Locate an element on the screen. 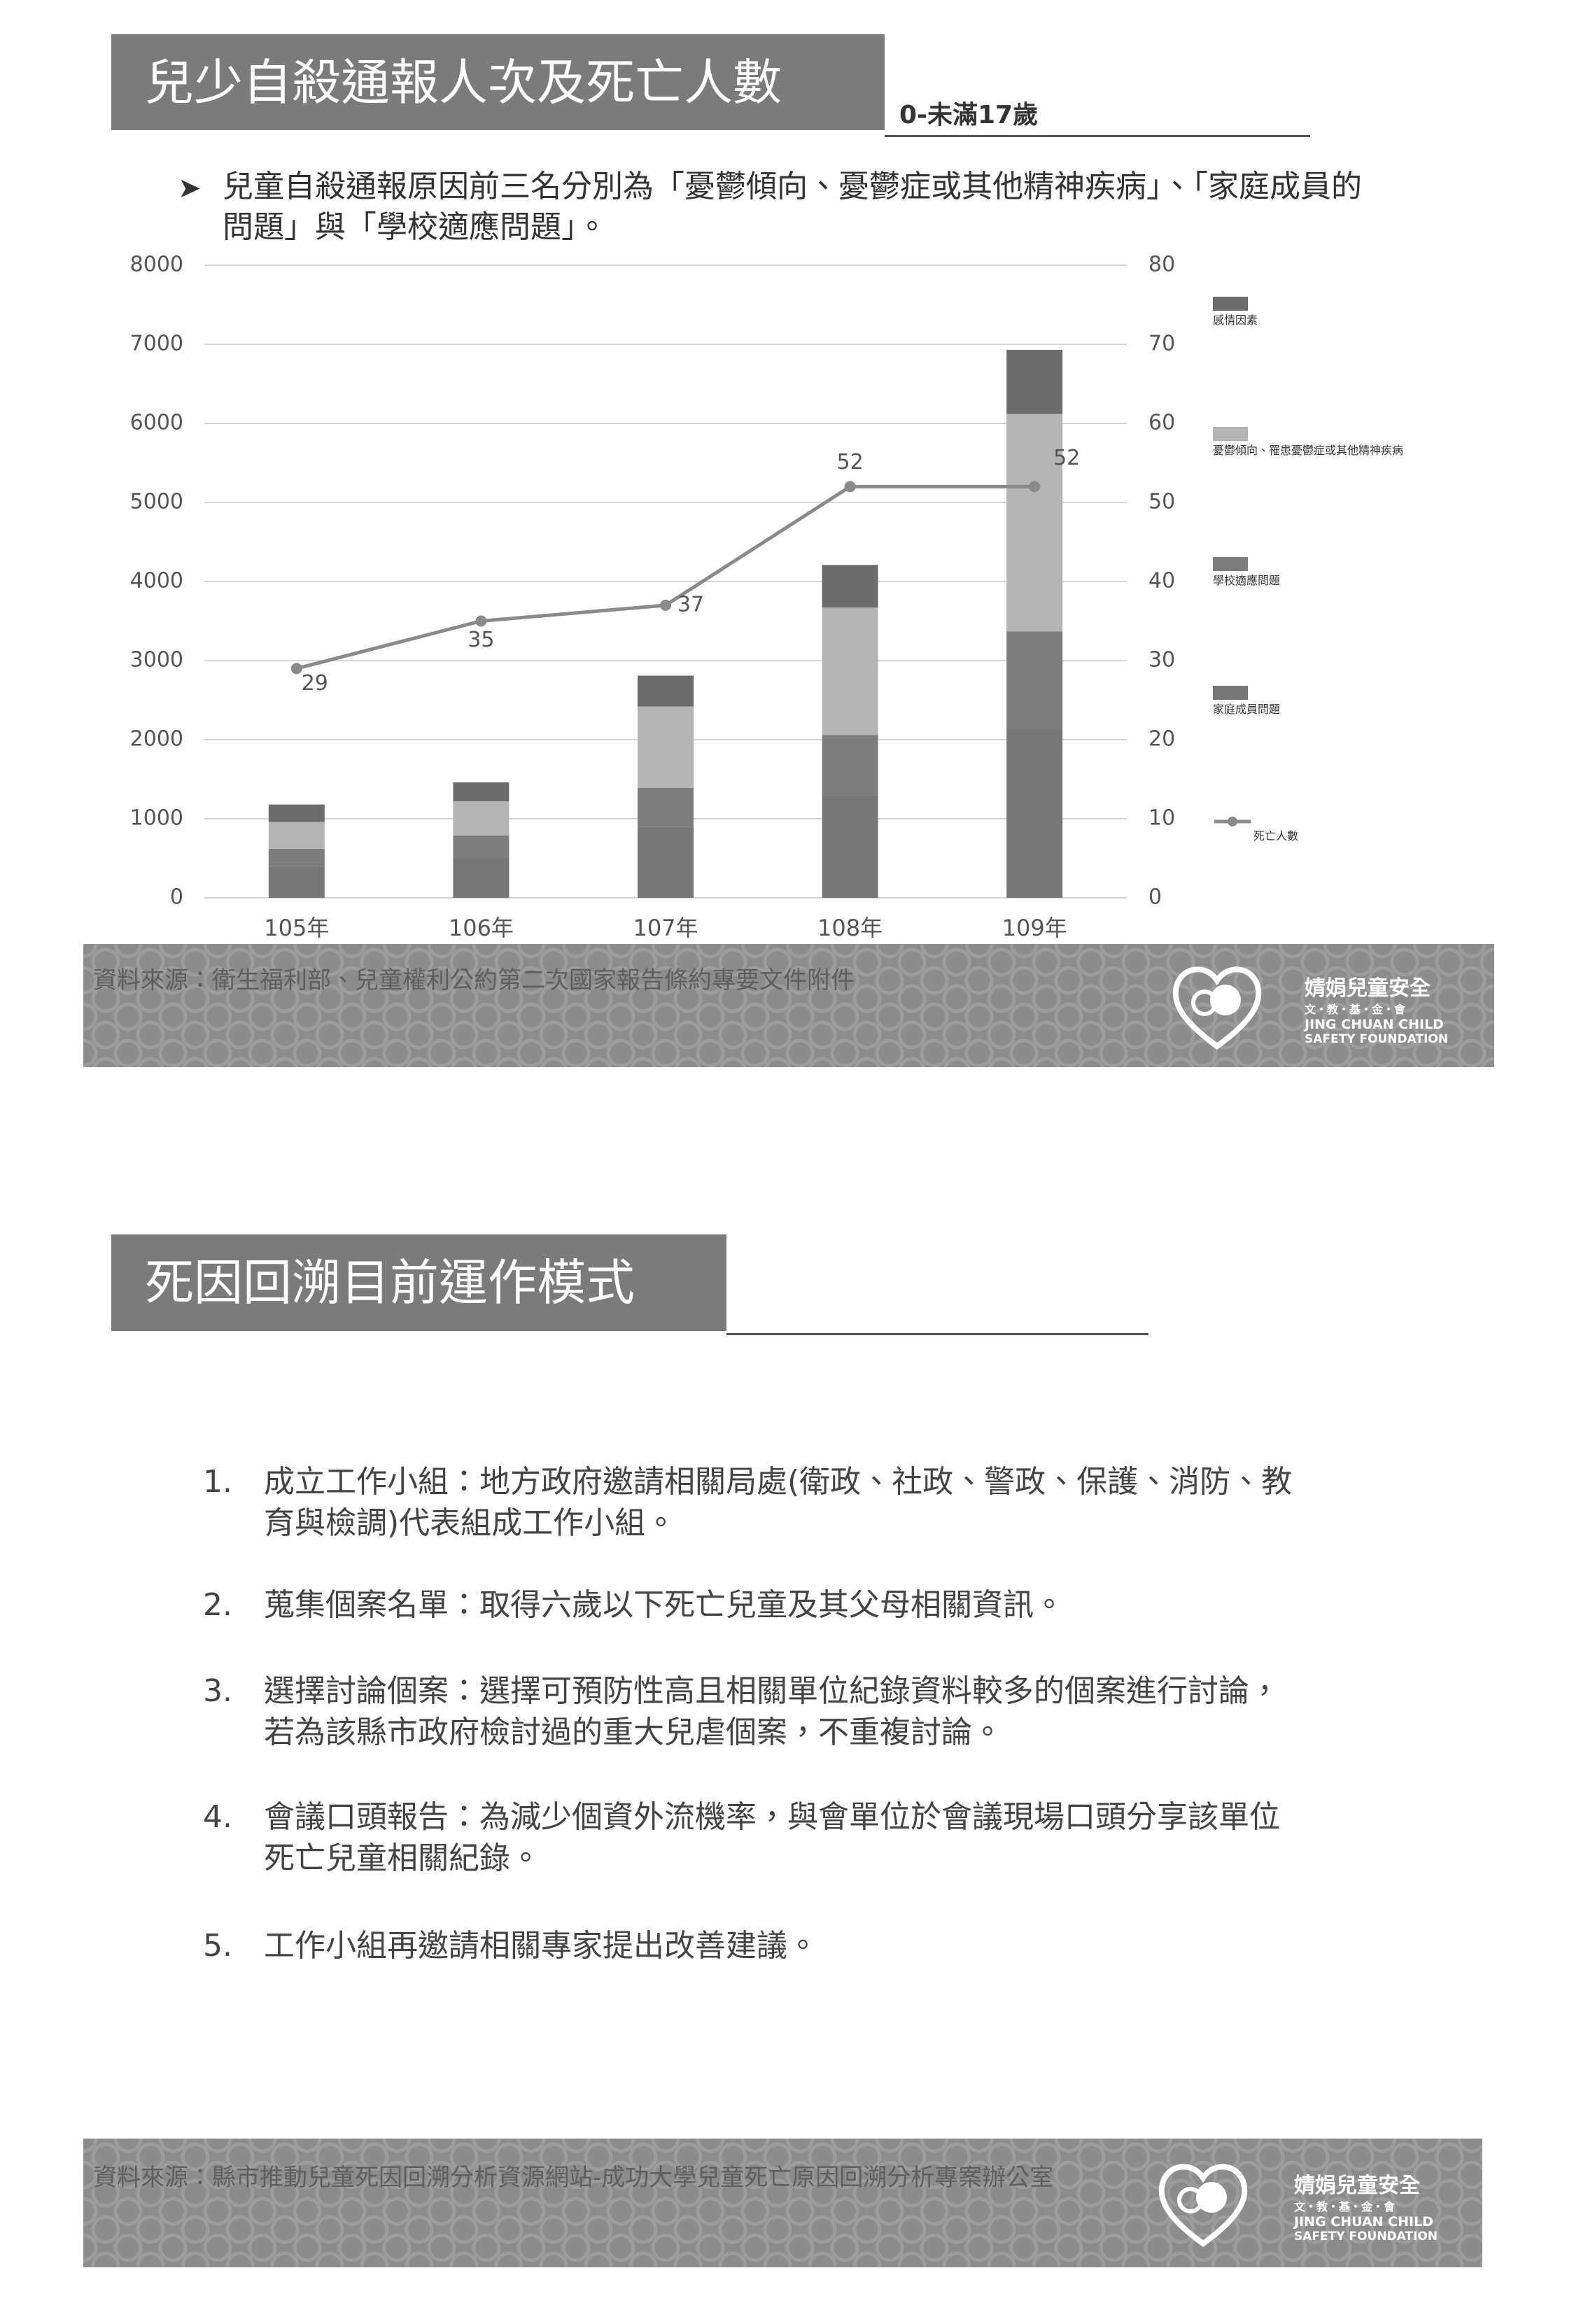 This screenshot has height=2324, width=1574. legend-item: 家庭成員問題 is located at coordinates (1325, 696).